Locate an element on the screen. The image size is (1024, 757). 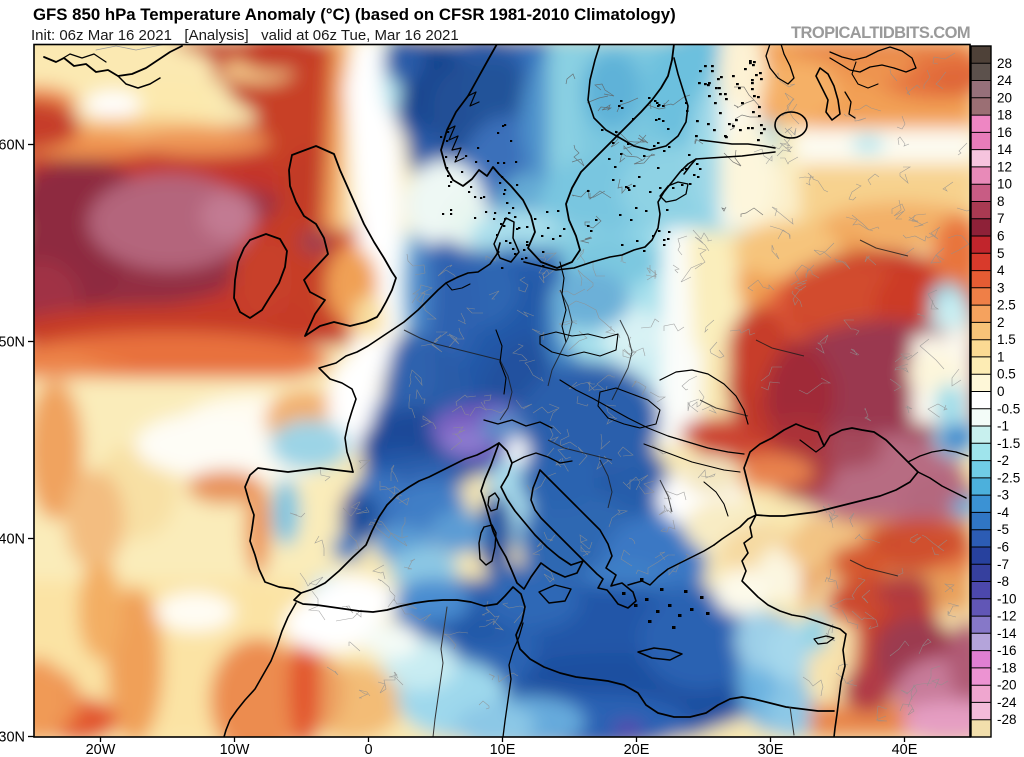
svg-text: -3 is located at coordinates (1003, 495).